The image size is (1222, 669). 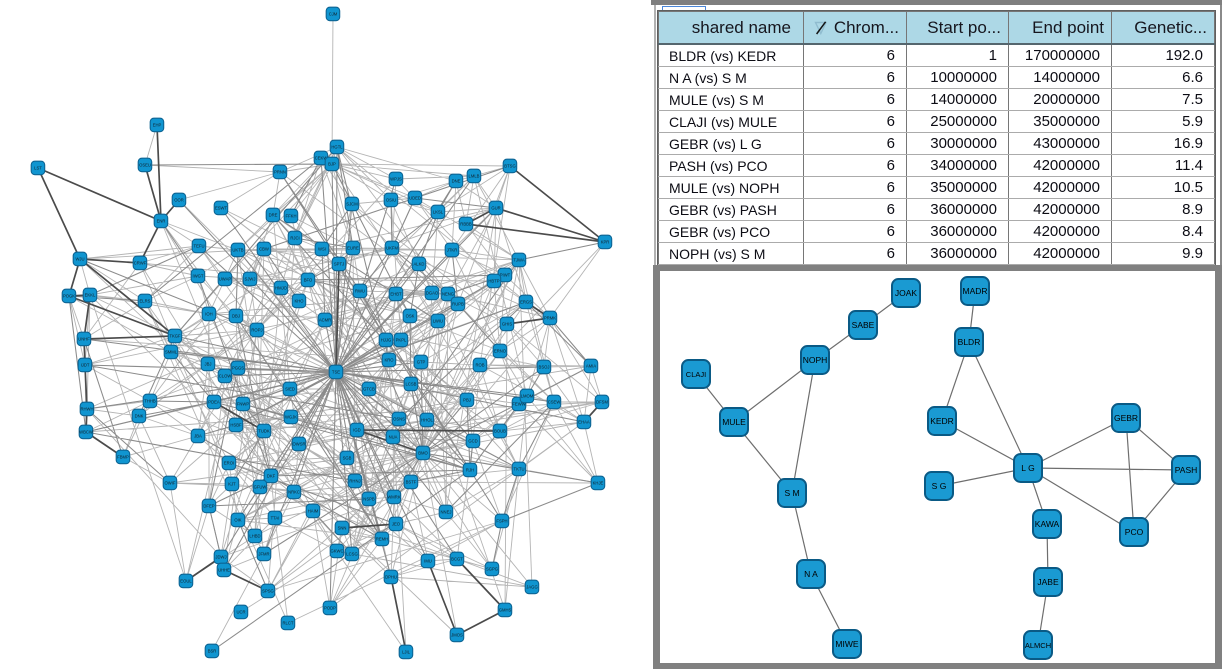 What do you see at coordinates (208, 506) in the screenshot?
I see `svg-text: DFEP` at bounding box center [208, 506].